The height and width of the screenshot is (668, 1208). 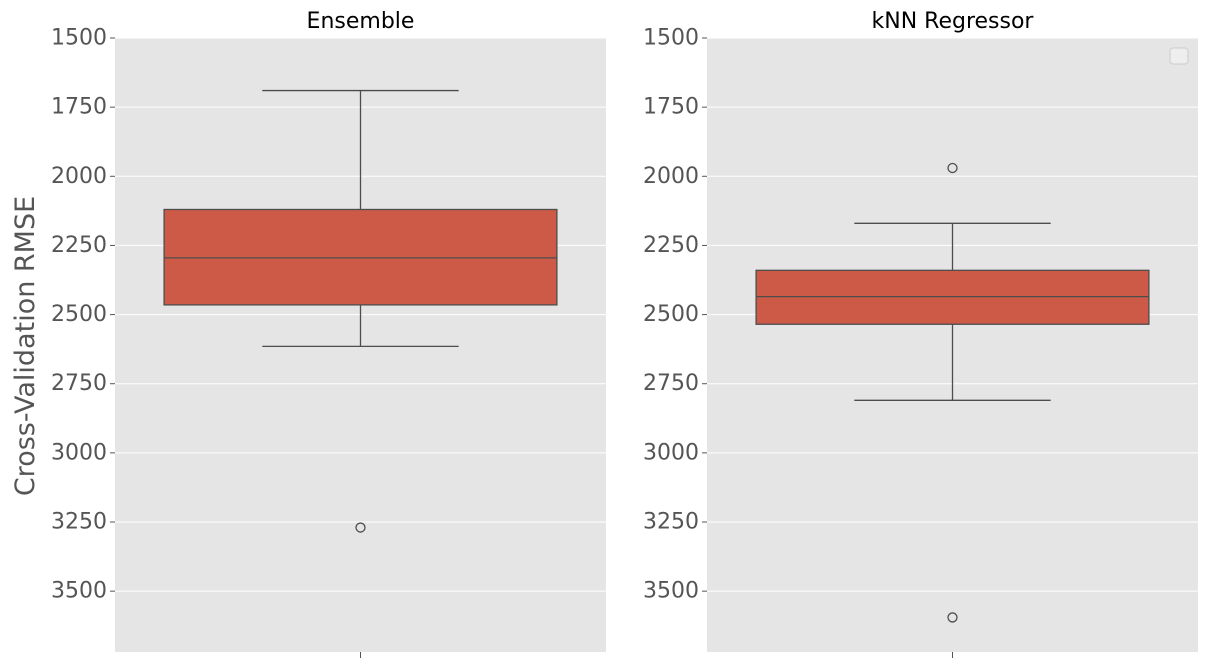 What do you see at coordinates (953, 21) in the screenshot?
I see `subplot-title: kNN Regressor` at bounding box center [953, 21].